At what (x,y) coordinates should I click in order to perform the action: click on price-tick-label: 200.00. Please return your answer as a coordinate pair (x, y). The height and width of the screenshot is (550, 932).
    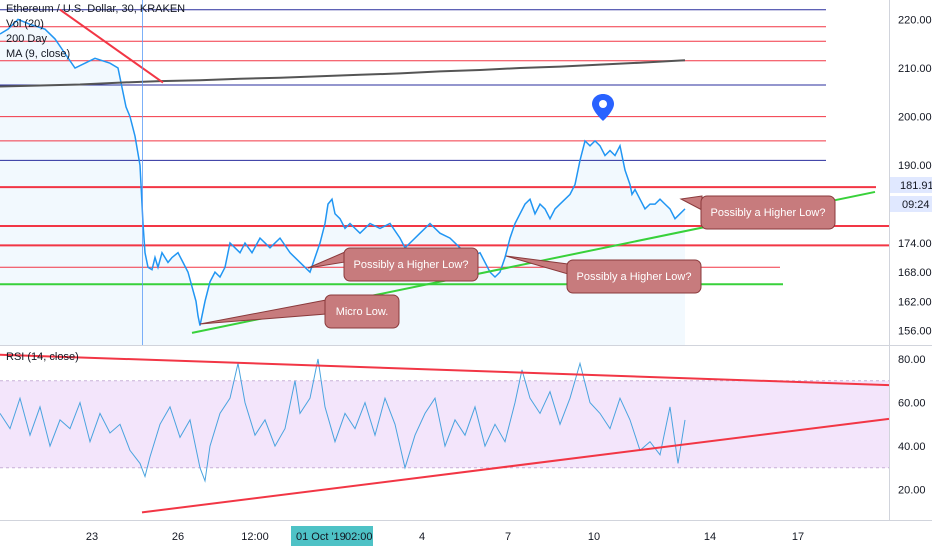
    Looking at the image, I should click on (915, 118).